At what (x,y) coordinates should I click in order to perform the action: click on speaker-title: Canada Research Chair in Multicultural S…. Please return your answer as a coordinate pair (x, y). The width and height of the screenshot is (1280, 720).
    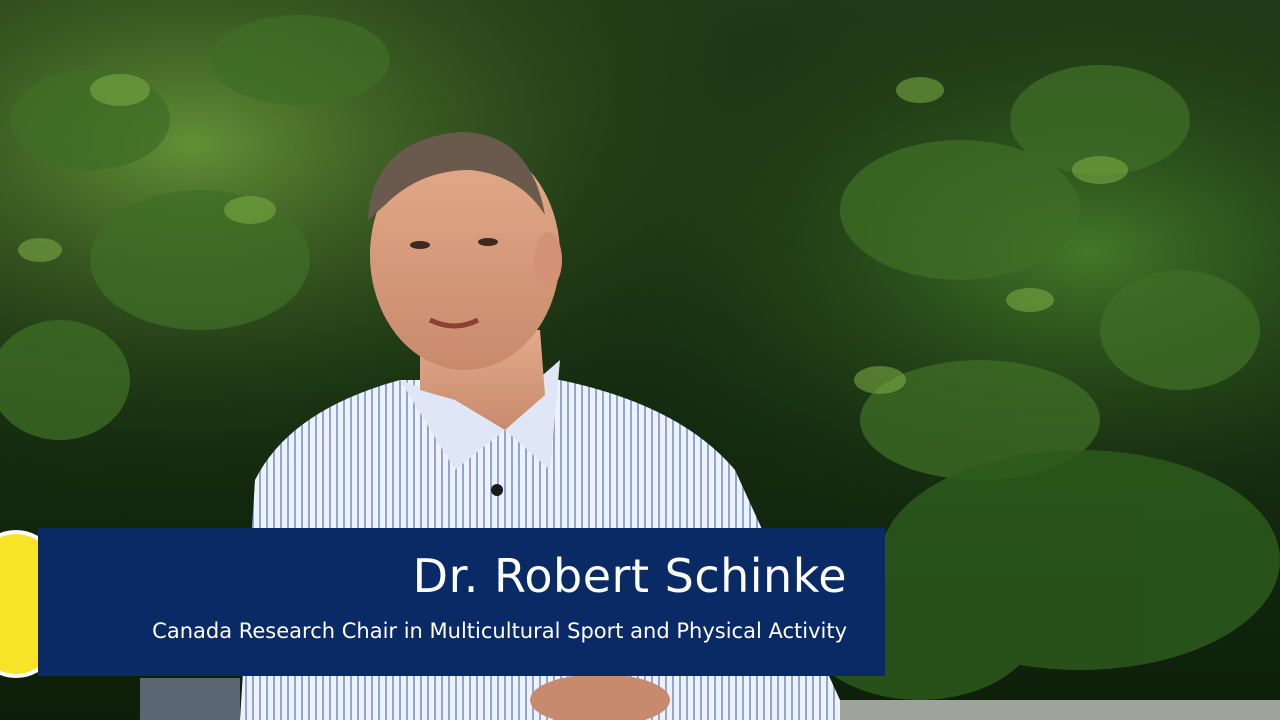
    Looking at the image, I should click on (499, 631).